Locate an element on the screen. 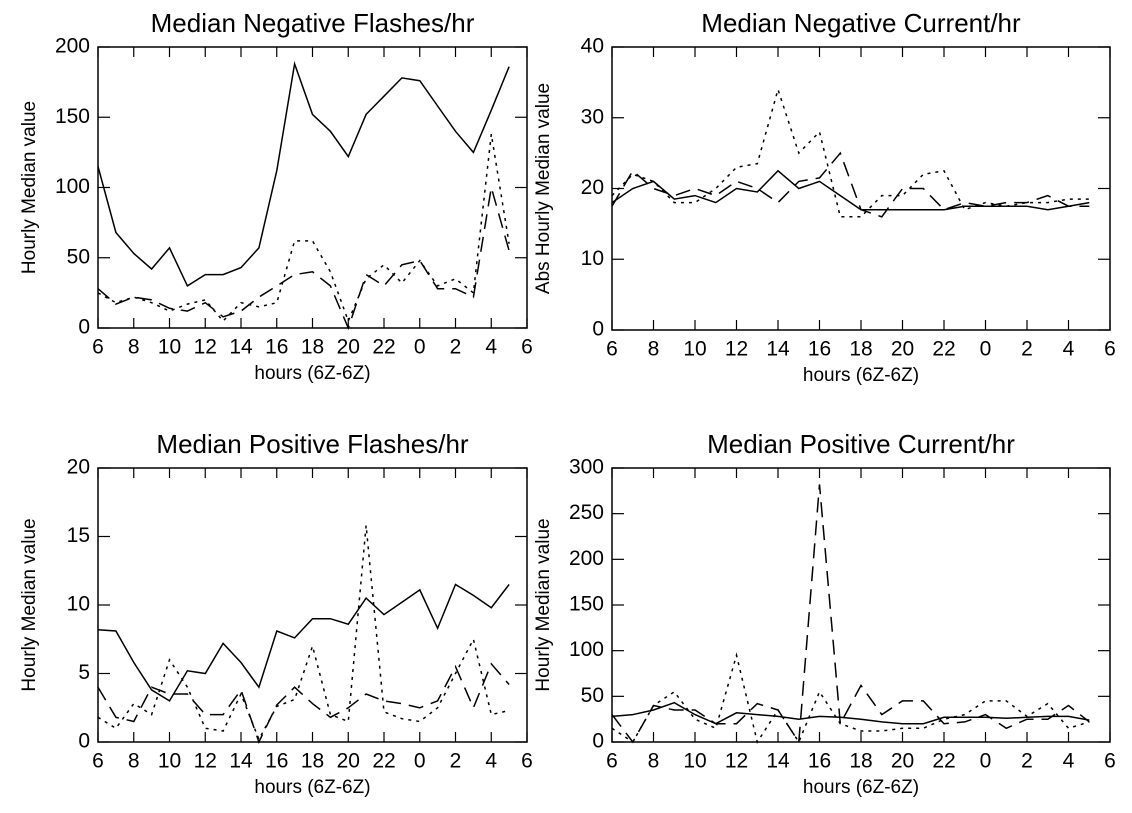  y-tick-label: 30 is located at coordinates (592, 116).